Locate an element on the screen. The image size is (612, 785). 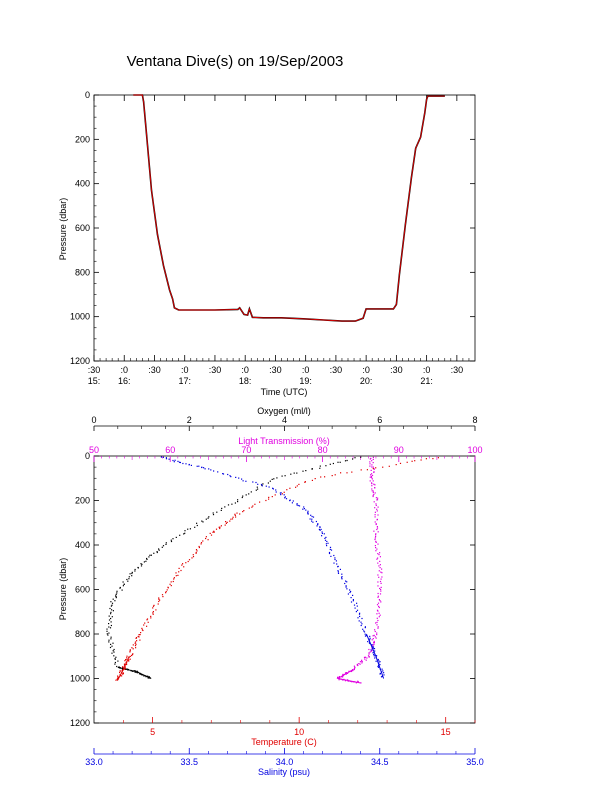
c1-y-tick-label: 600 is located at coordinates (82, 228).